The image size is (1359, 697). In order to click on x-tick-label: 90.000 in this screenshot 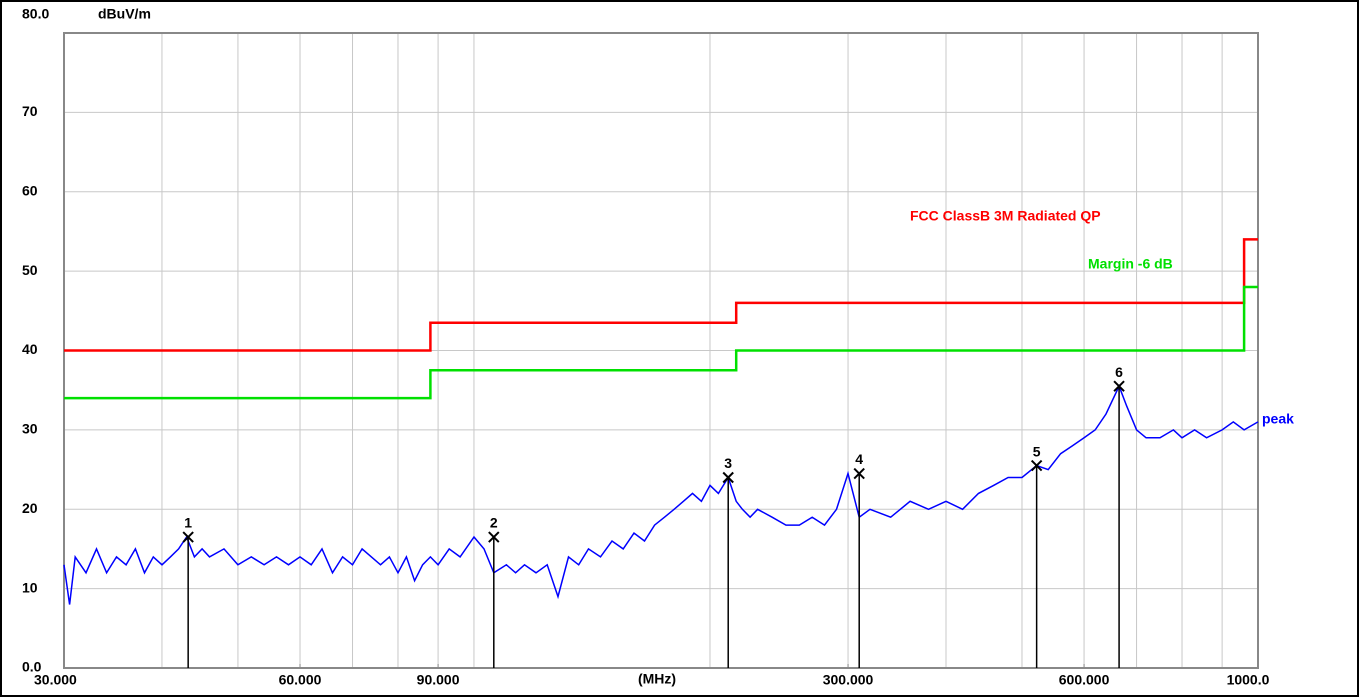, I will do `click(438, 680)`.